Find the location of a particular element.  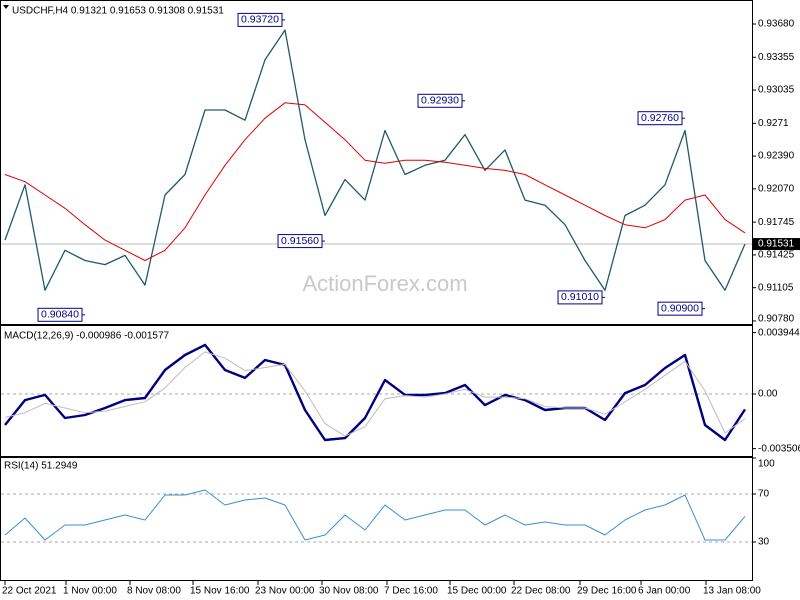

last-price-label: 0.91531 is located at coordinates (776, 244).